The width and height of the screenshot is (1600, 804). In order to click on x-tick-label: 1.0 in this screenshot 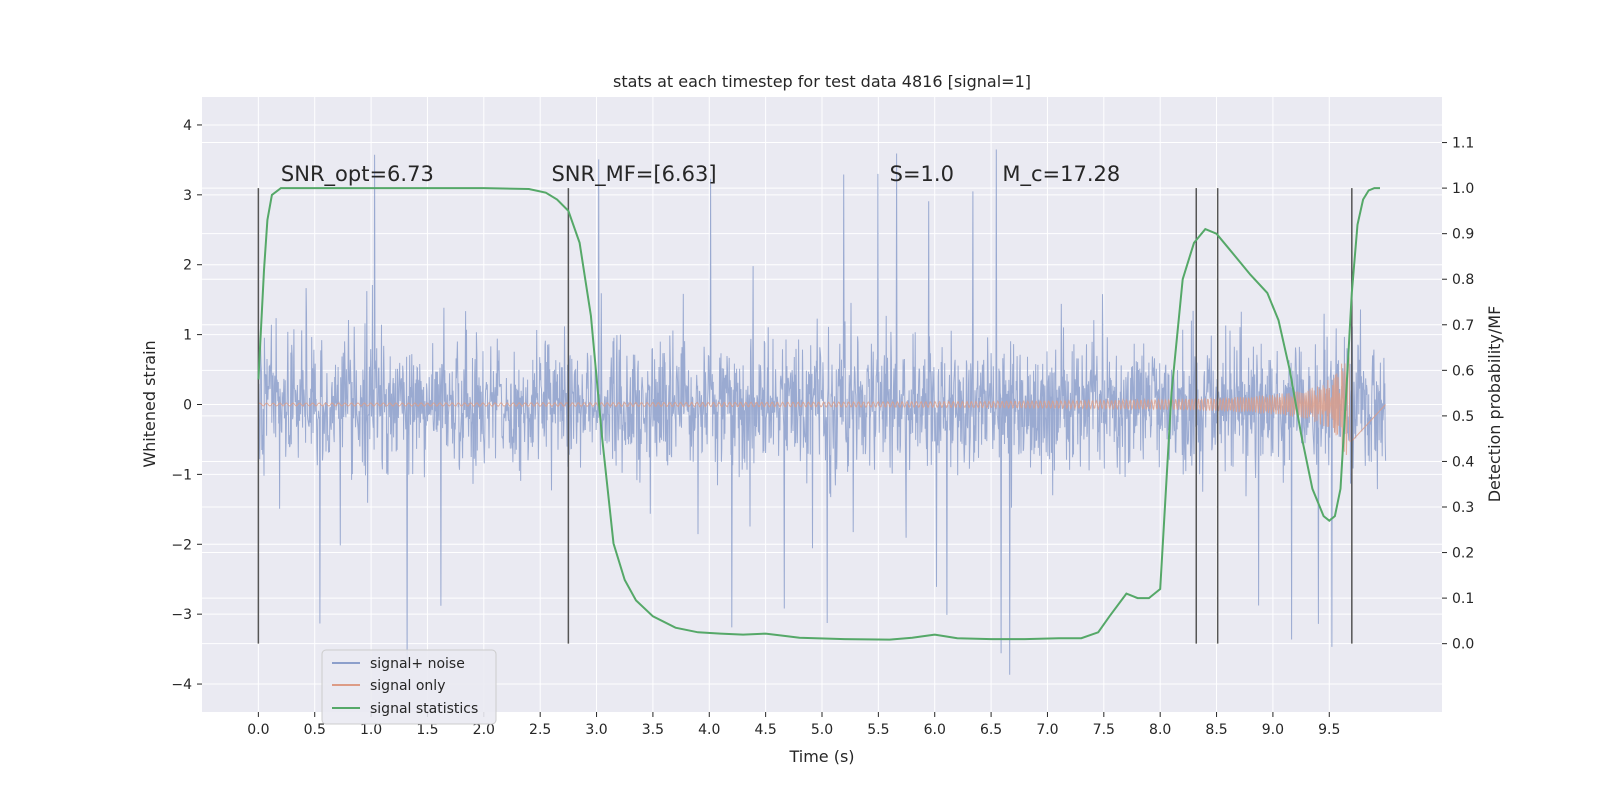, I will do `click(371, 730)`.